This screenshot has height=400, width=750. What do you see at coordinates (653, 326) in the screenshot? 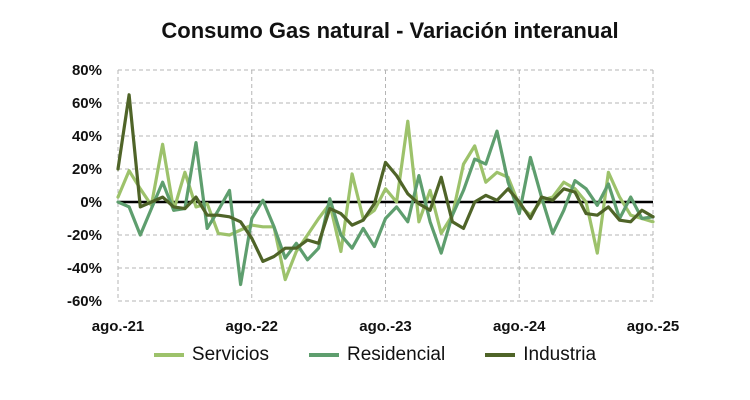
I see `x-tick-label: ago.-25` at bounding box center [653, 326].